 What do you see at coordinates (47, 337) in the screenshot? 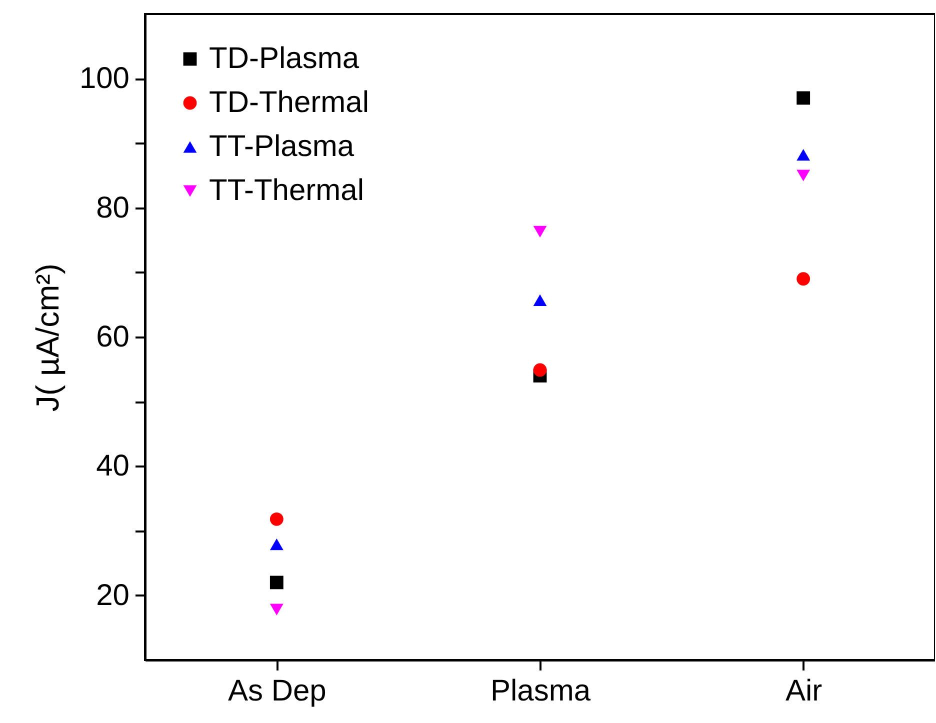
I see `y-axis-title: J( µA/cm²)` at bounding box center [47, 337].